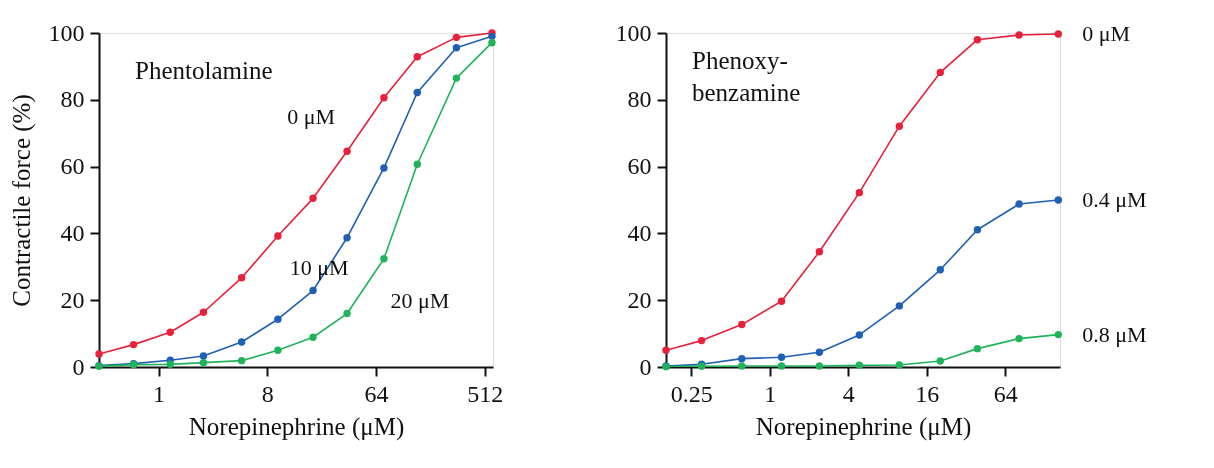 This screenshot has width=1214, height=468. Describe the element at coordinates (21, 200) in the screenshot. I see `y-axis-title: Contractile force (%)` at that location.